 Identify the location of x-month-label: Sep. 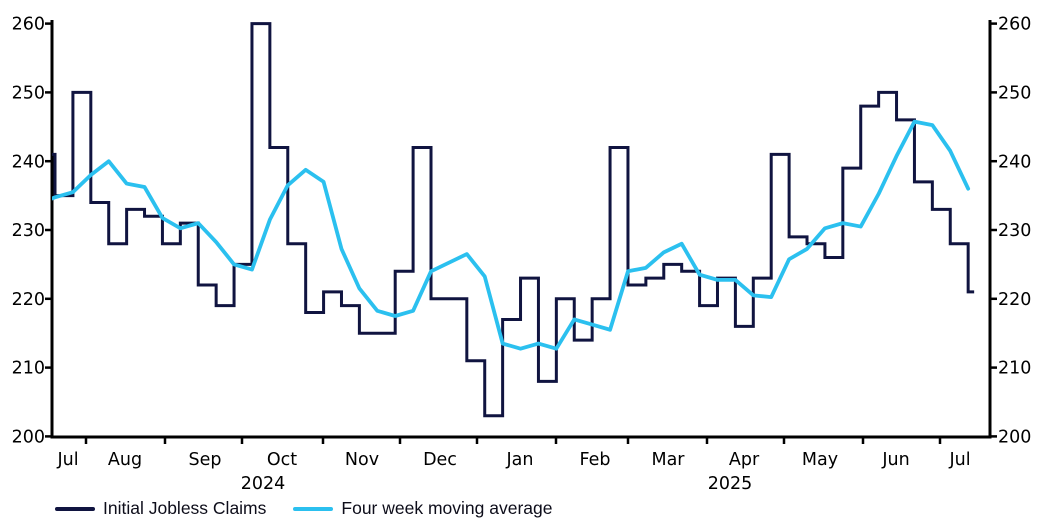
(205, 460).